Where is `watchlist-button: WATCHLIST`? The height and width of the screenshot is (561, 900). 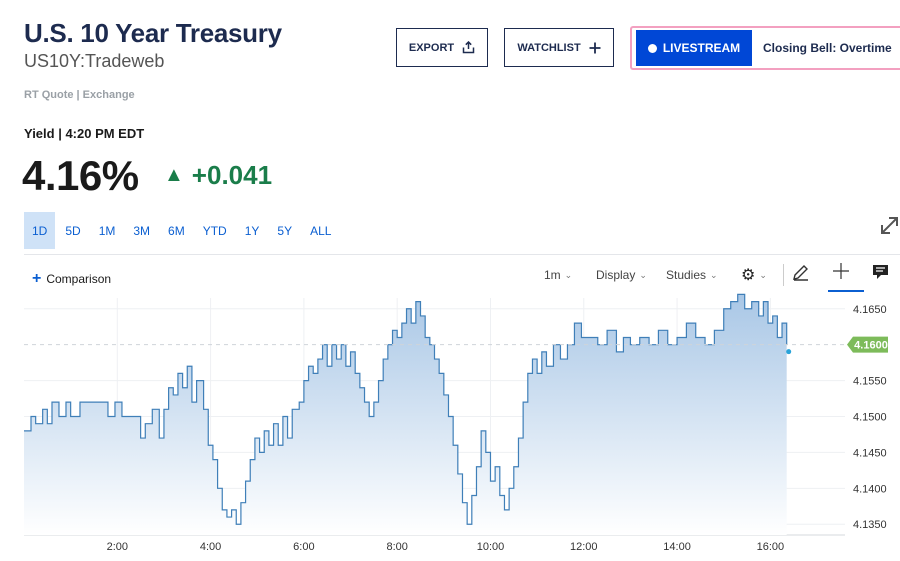
watchlist-button: WATCHLIST is located at coordinates (559, 47).